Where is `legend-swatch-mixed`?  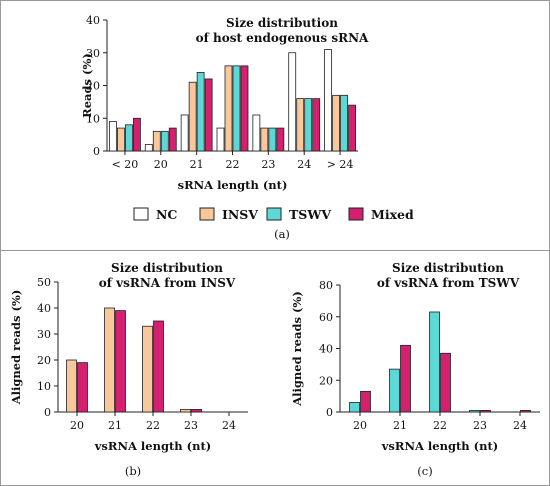
legend-swatch-mixed is located at coordinates (356, 214).